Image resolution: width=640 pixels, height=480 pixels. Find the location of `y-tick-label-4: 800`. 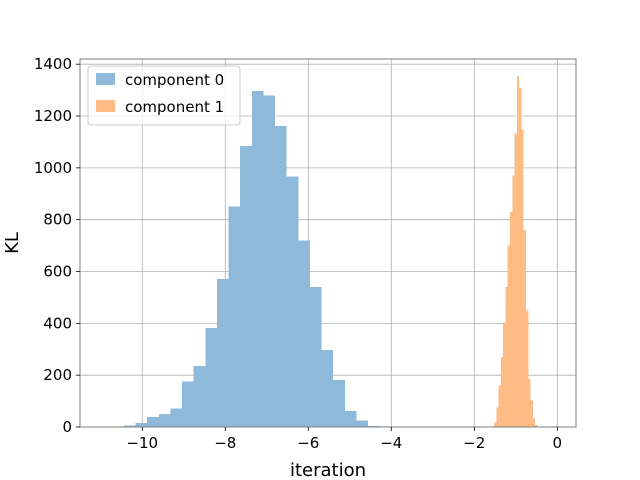

y-tick-label-4: 800 is located at coordinates (57, 220).